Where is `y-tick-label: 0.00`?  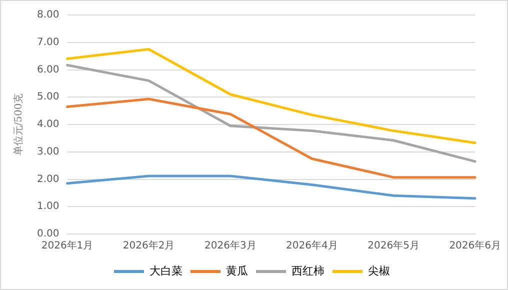 y-tick-label: 0.00 is located at coordinates (48, 234).